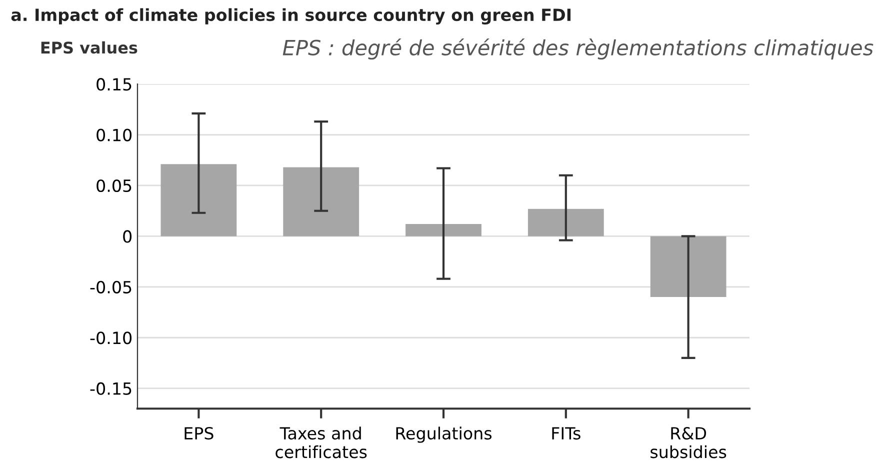 The image size is (887, 467). What do you see at coordinates (566, 433) in the screenshot?
I see `x-tick-label: FITs` at bounding box center [566, 433].